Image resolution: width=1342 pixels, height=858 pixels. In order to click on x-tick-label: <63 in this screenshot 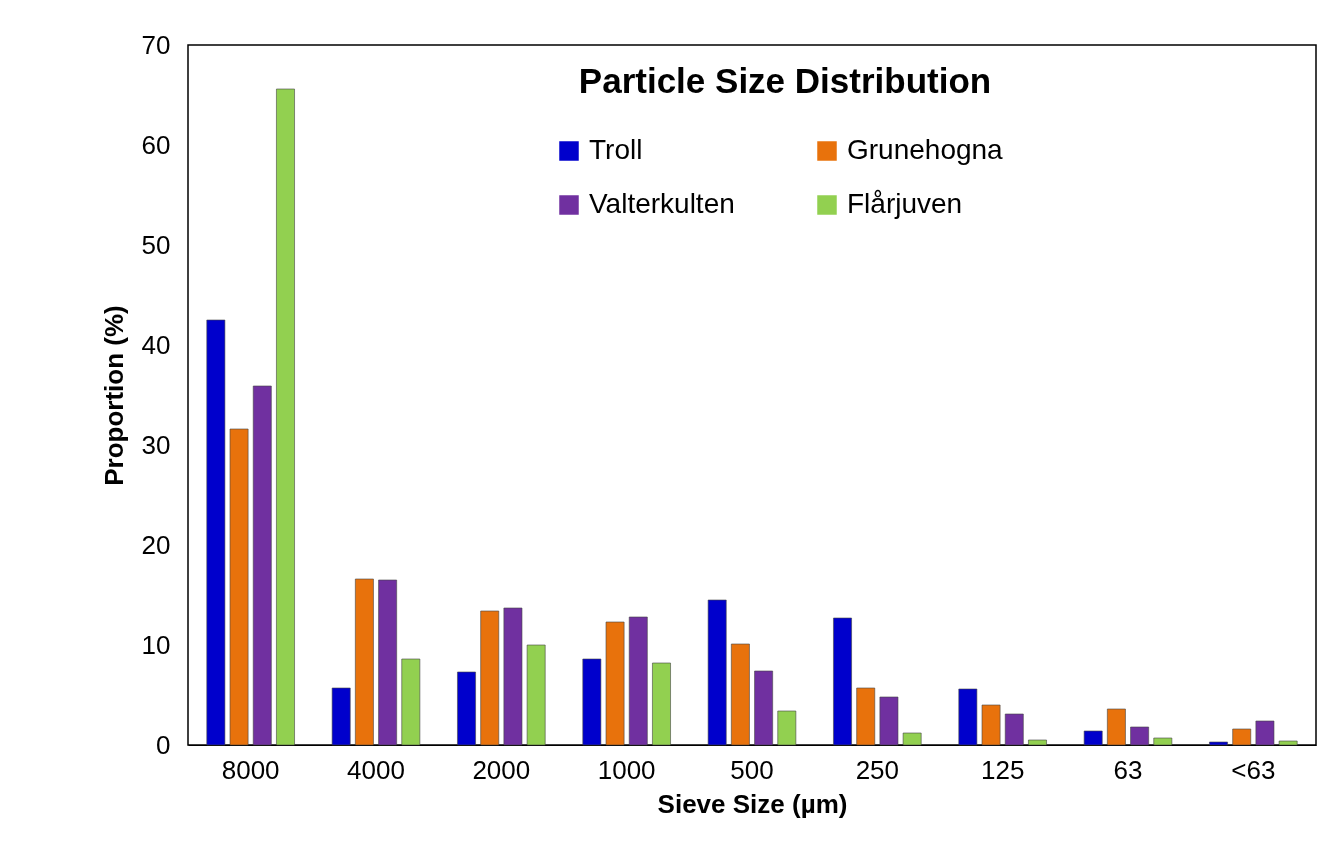, I will do `click(1253, 769)`.